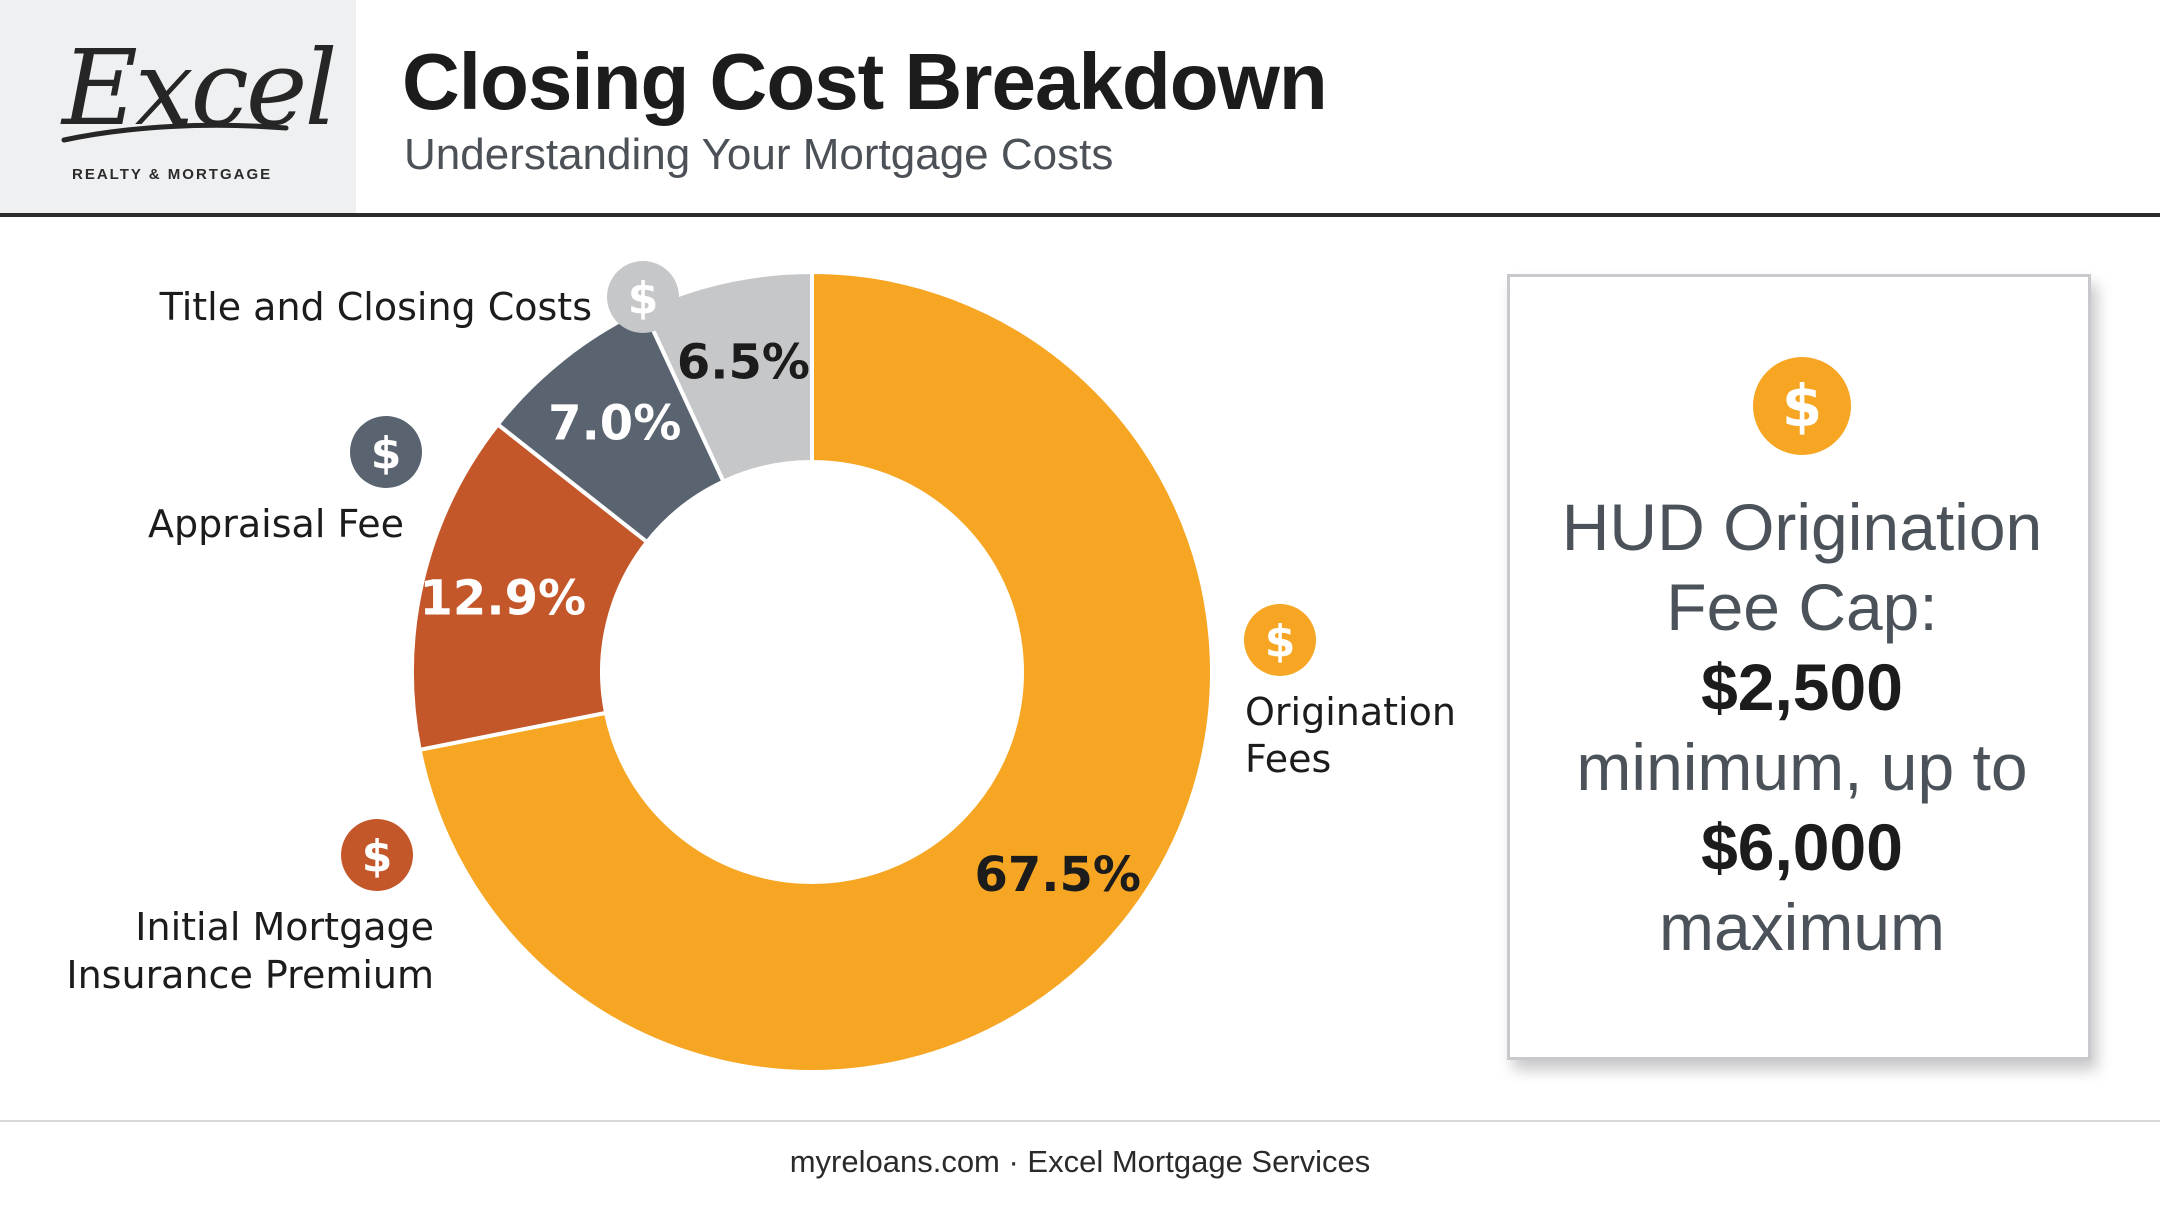 The image size is (2160, 1206). Describe the element at coordinates (865, 81) in the screenshot. I see `page-title: Closing Cost Breakdown` at that location.